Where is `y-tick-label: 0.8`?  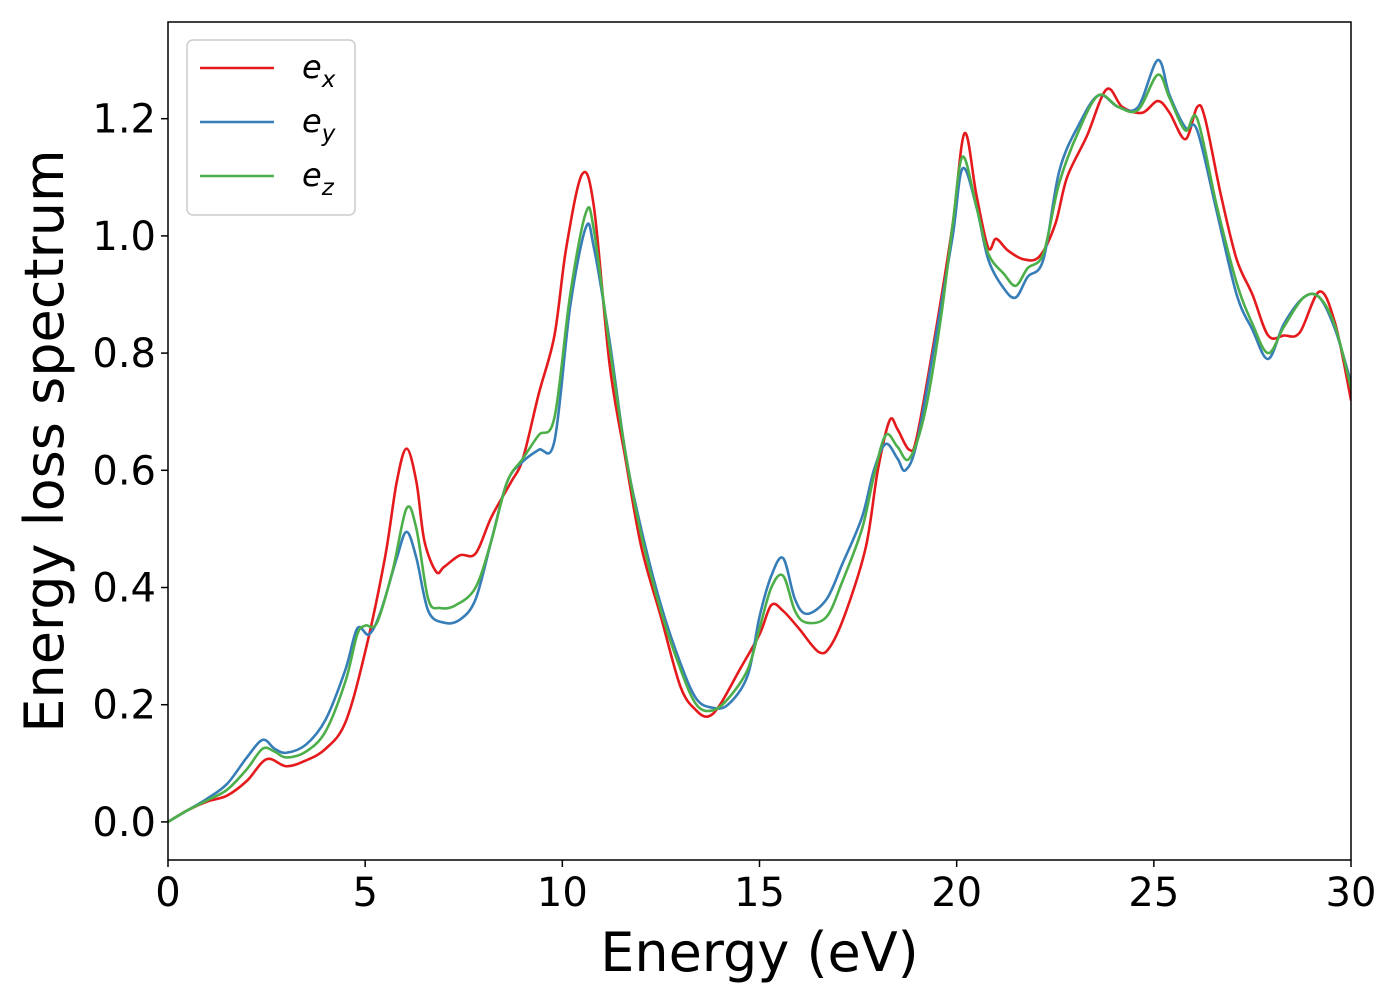
y-tick-label: 0.8 is located at coordinates (124, 354).